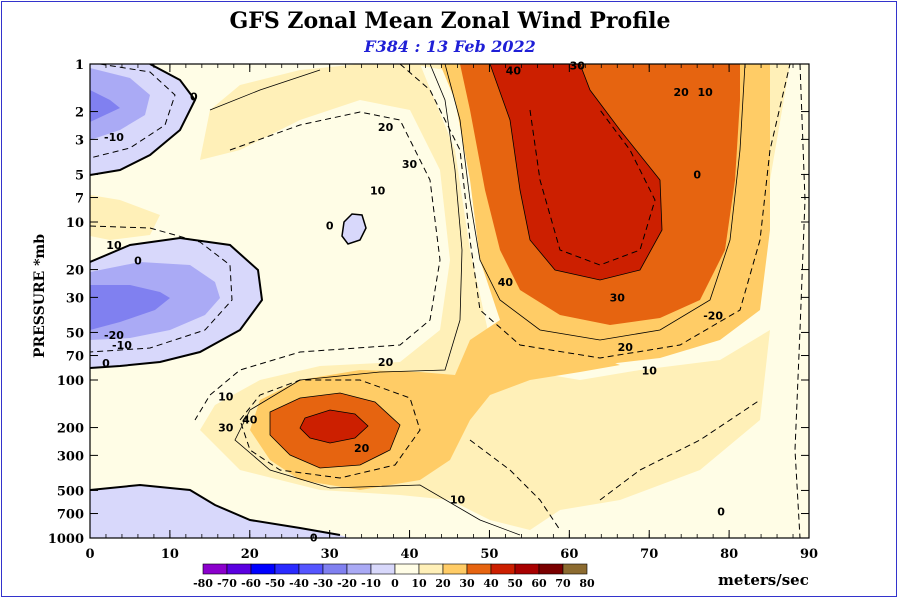  I want to click on y-tick-label: 20, so click(75, 271).